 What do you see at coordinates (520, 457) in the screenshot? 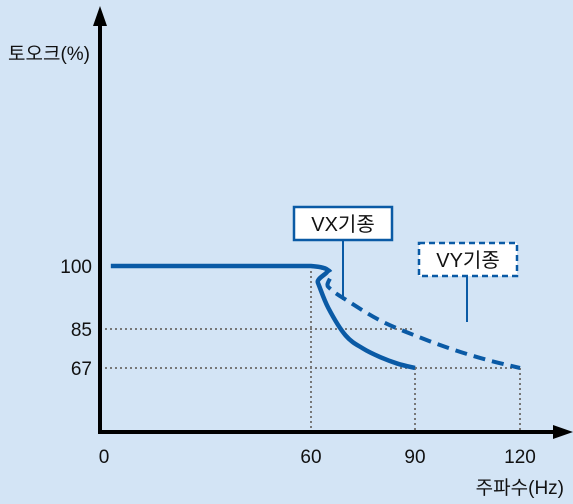
I see `x-tick-label: 120` at bounding box center [520, 457].